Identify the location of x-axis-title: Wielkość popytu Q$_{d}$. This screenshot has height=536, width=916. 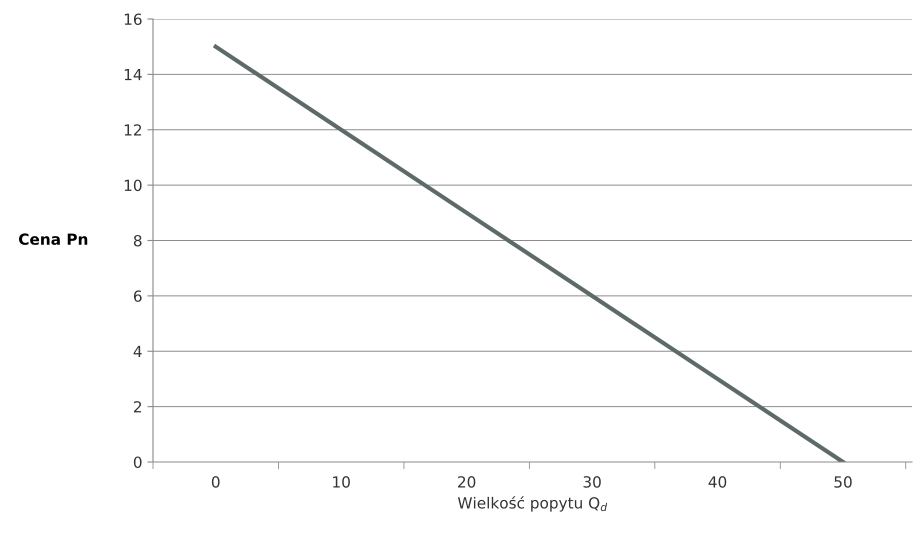
(533, 504).